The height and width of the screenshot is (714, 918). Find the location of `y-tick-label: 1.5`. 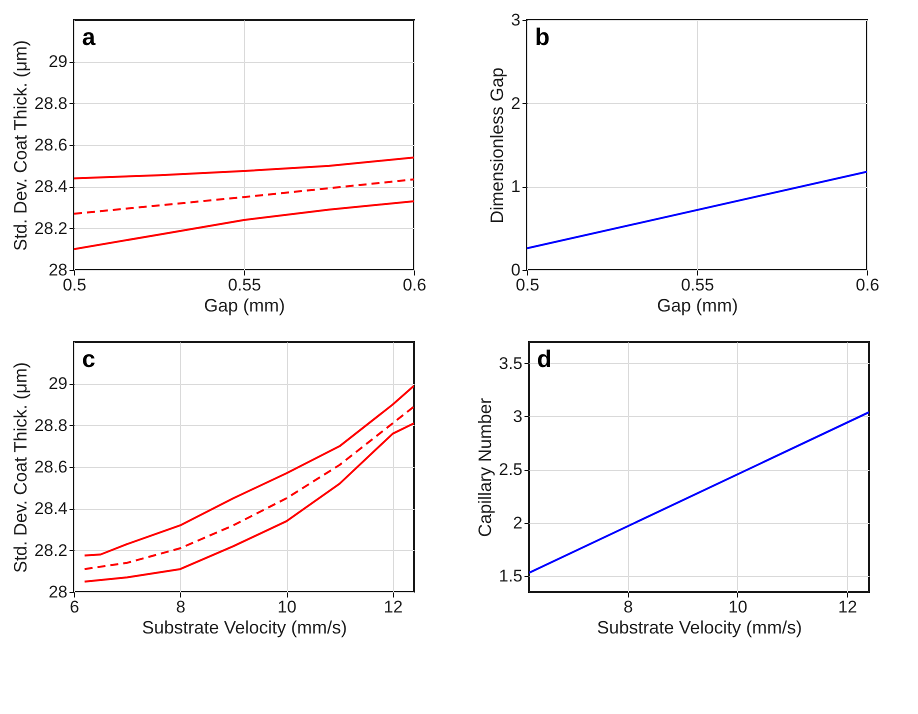

y-tick-label: 1.5 is located at coordinates (510, 576).